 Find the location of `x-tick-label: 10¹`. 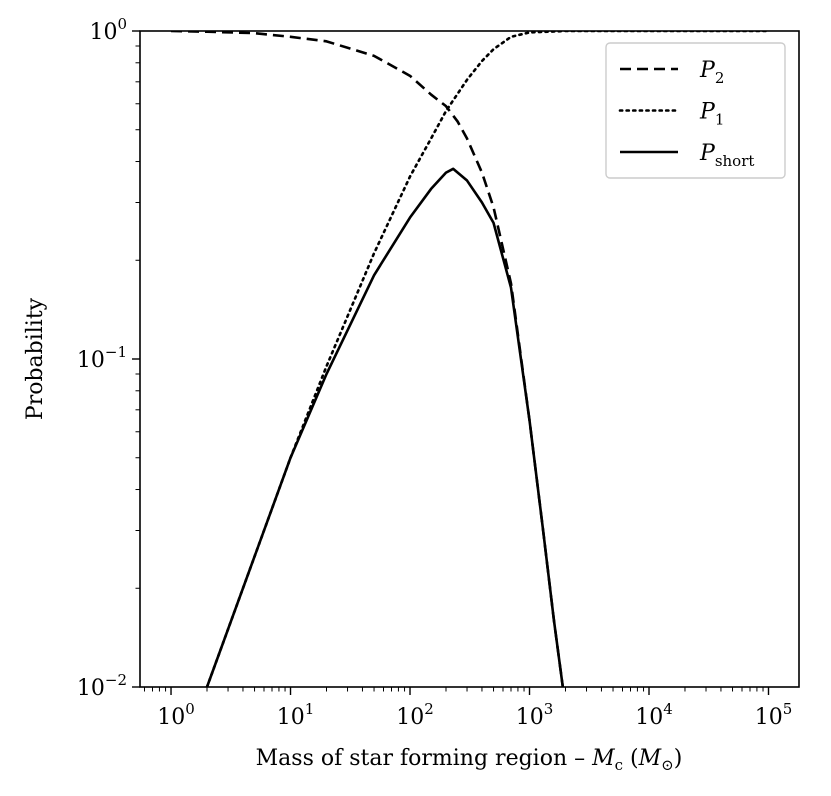

x-tick-label: 10¹ is located at coordinates (296, 715).